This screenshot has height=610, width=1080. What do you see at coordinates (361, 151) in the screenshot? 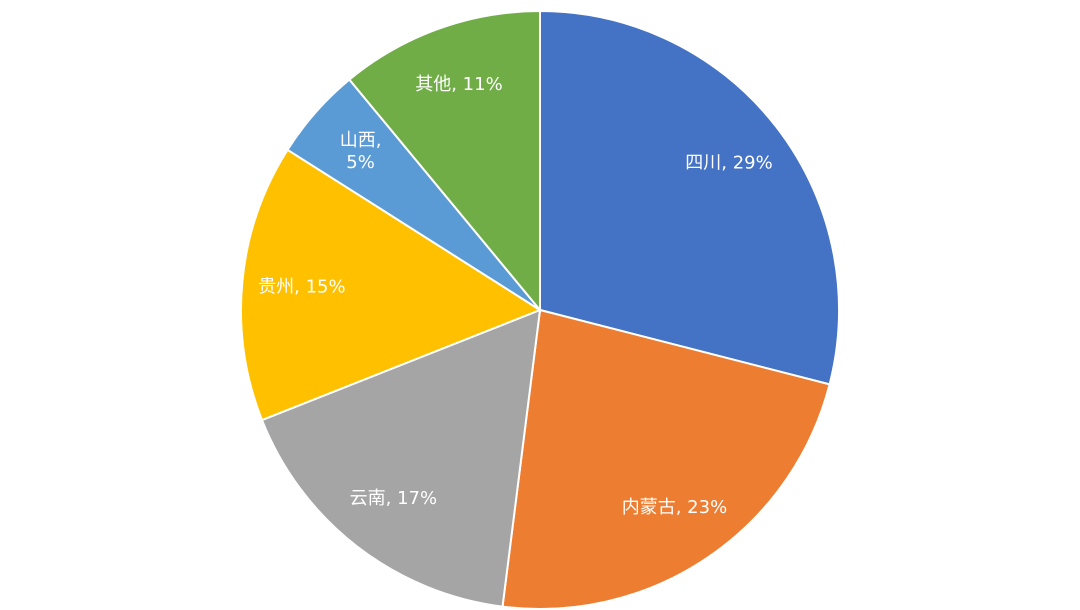
I see `data-label: 山西, 5%` at bounding box center [361, 151].